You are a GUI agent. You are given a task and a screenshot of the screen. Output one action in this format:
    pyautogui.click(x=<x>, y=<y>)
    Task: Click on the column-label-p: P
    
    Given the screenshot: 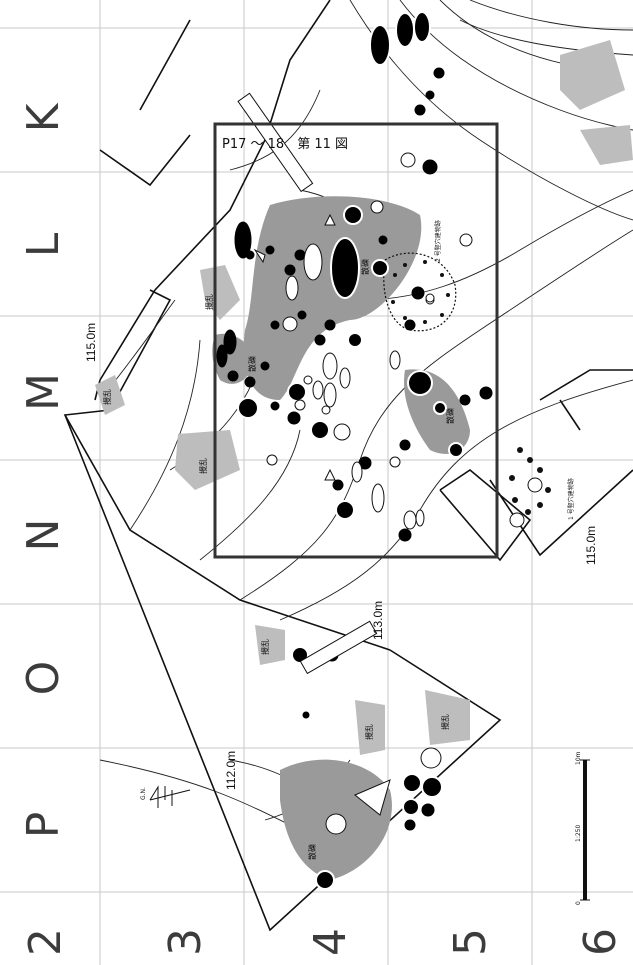 What is the action you would take?
    pyautogui.click(x=43, y=825)
    